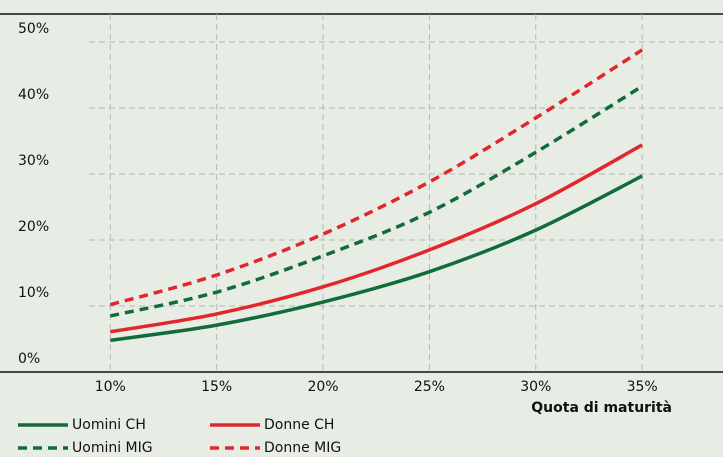 This screenshot has width=723, height=457. What do you see at coordinates (642, 387) in the screenshot?
I see `x-tick-label: 35%` at bounding box center [642, 387].